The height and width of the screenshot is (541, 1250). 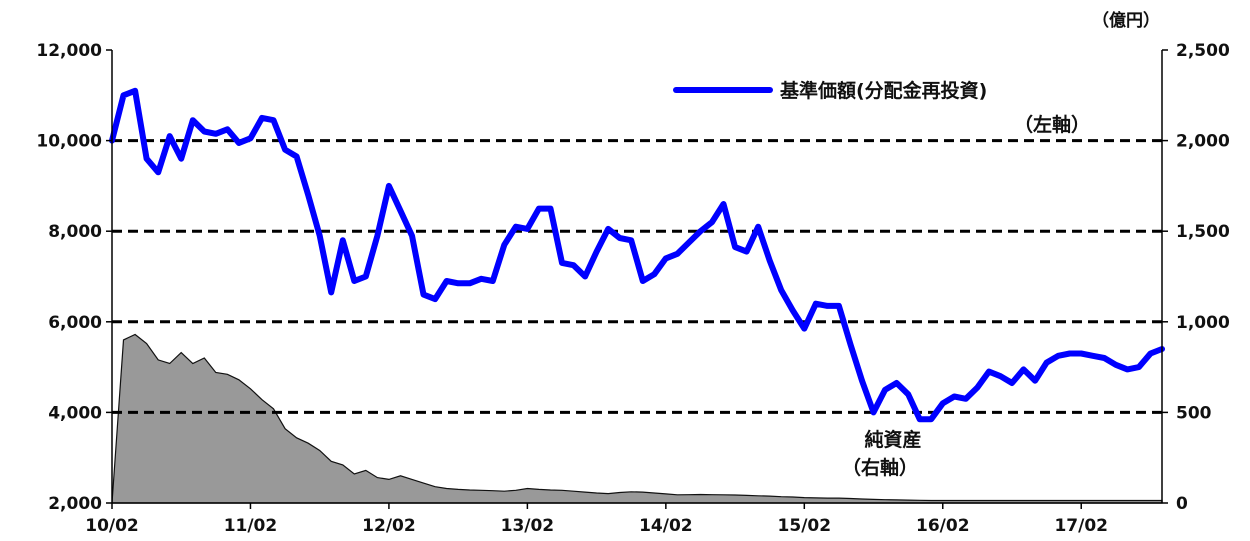 What do you see at coordinates (1194, 413) in the screenshot?
I see `right-tick-label: 500` at bounding box center [1194, 413].